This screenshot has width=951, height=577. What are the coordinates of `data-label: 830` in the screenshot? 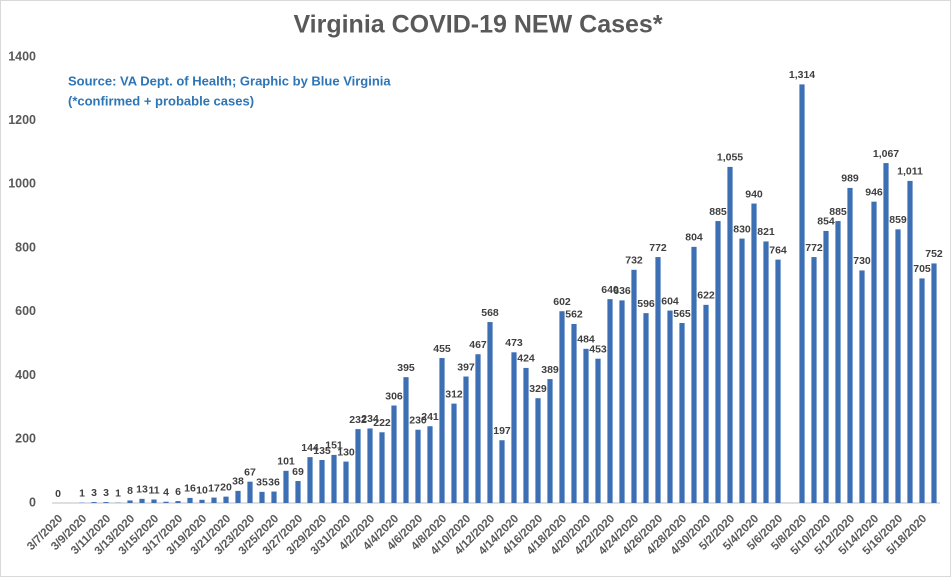 It's located at (742, 229).